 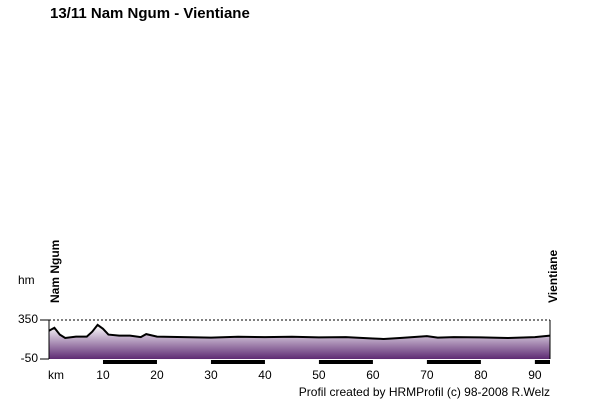 What do you see at coordinates (26, 280) in the screenshot?
I see `y-axis-label: hm` at bounding box center [26, 280].